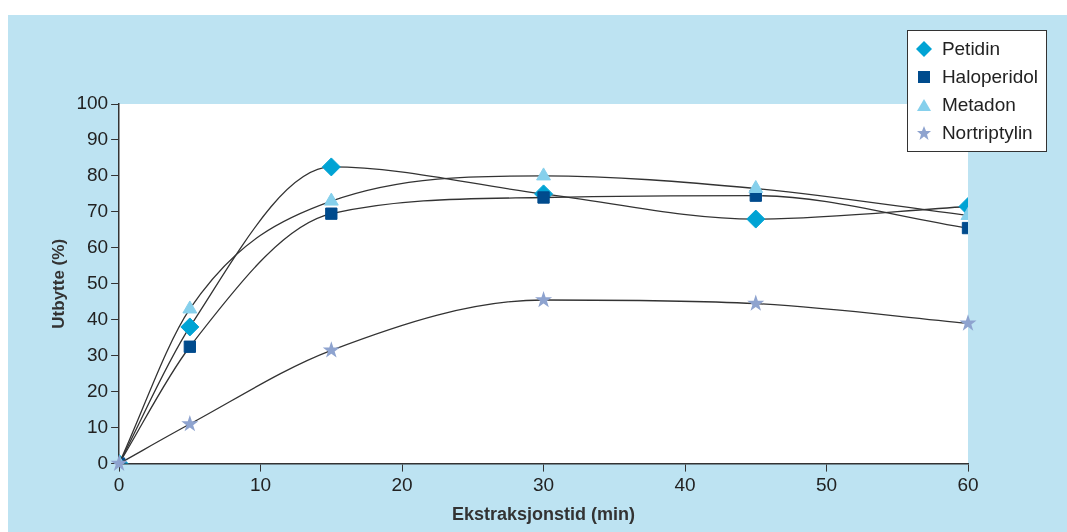 This screenshot has width=1067, height=532. What do you see at coordinates (402, 485) in the screenshot?
I see `x-tick-label: 20` at bounding box center [402, 485].